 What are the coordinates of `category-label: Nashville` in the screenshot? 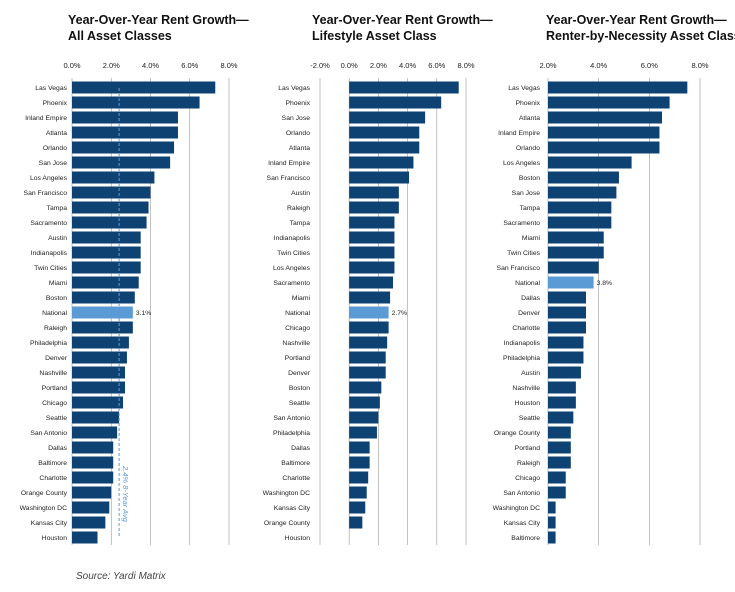 It's located at (526, 388).